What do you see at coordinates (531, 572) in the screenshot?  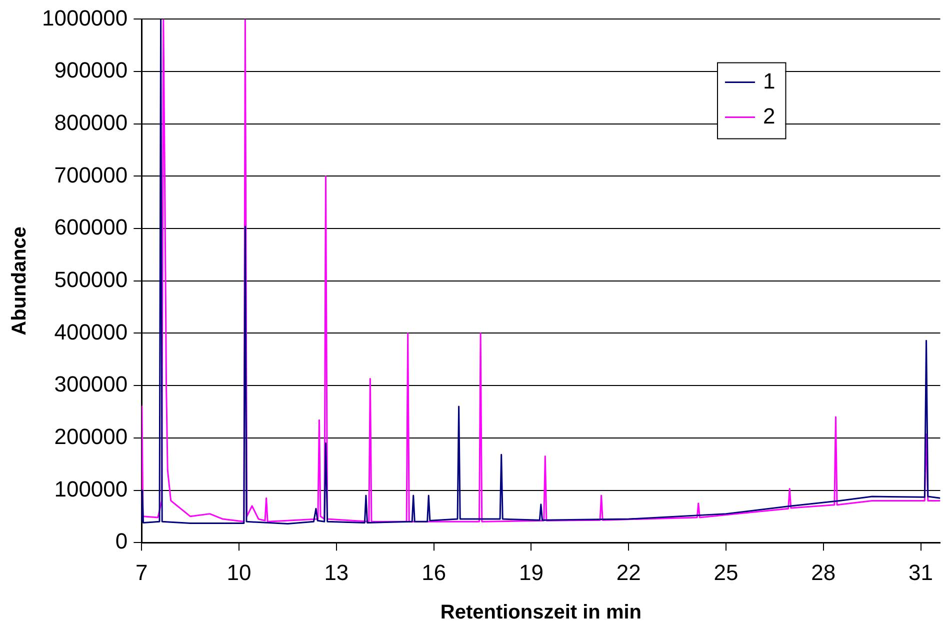 I see `x-tick-label: 19` at bounding box center [531, 572].